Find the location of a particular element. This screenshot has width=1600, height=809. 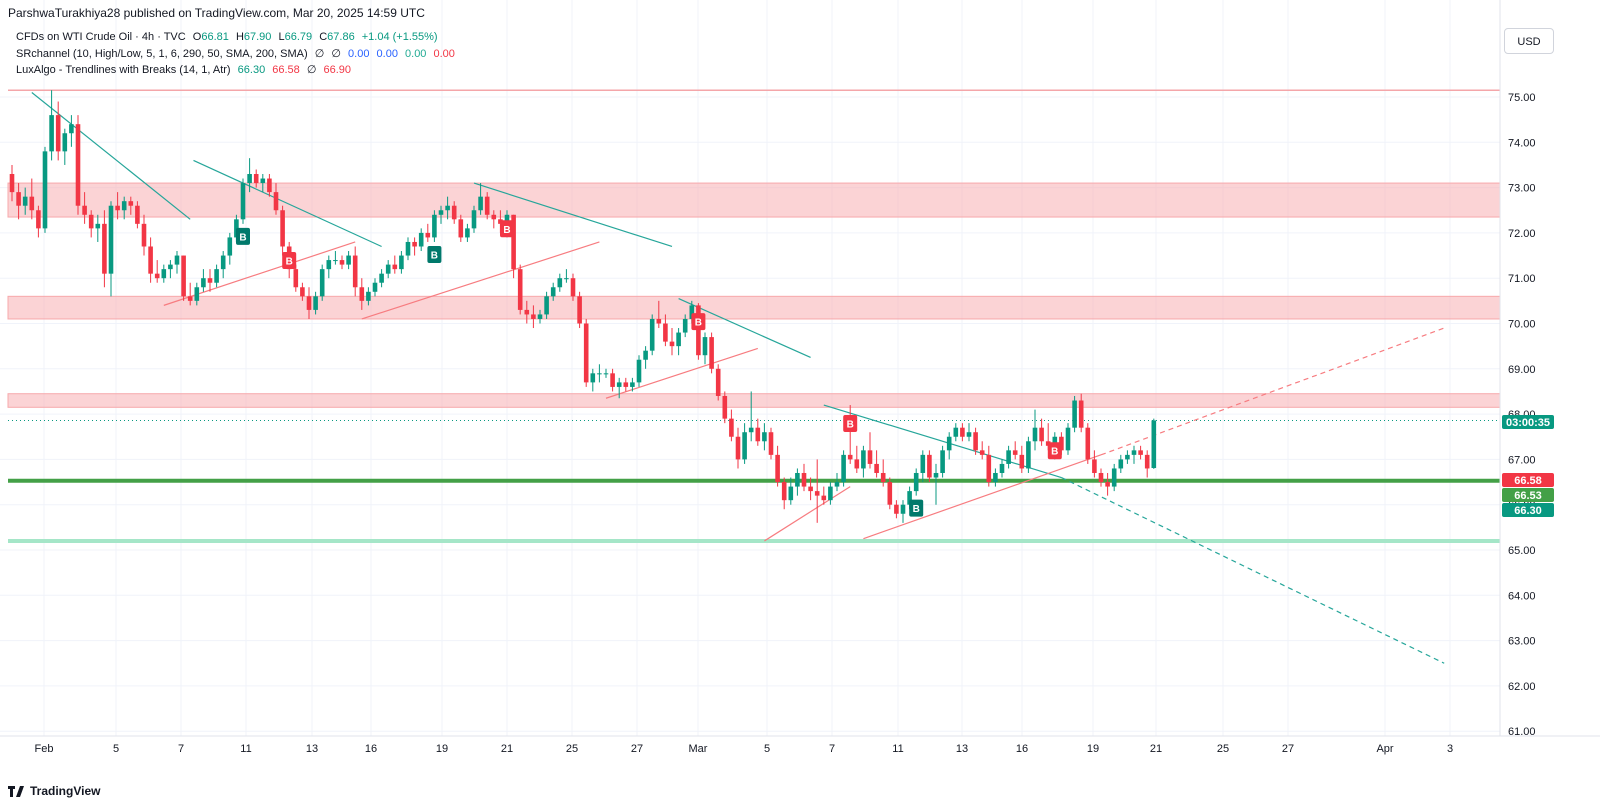

legend-luxalgo-v2: 66.58 is located at coordinates (286, 70).